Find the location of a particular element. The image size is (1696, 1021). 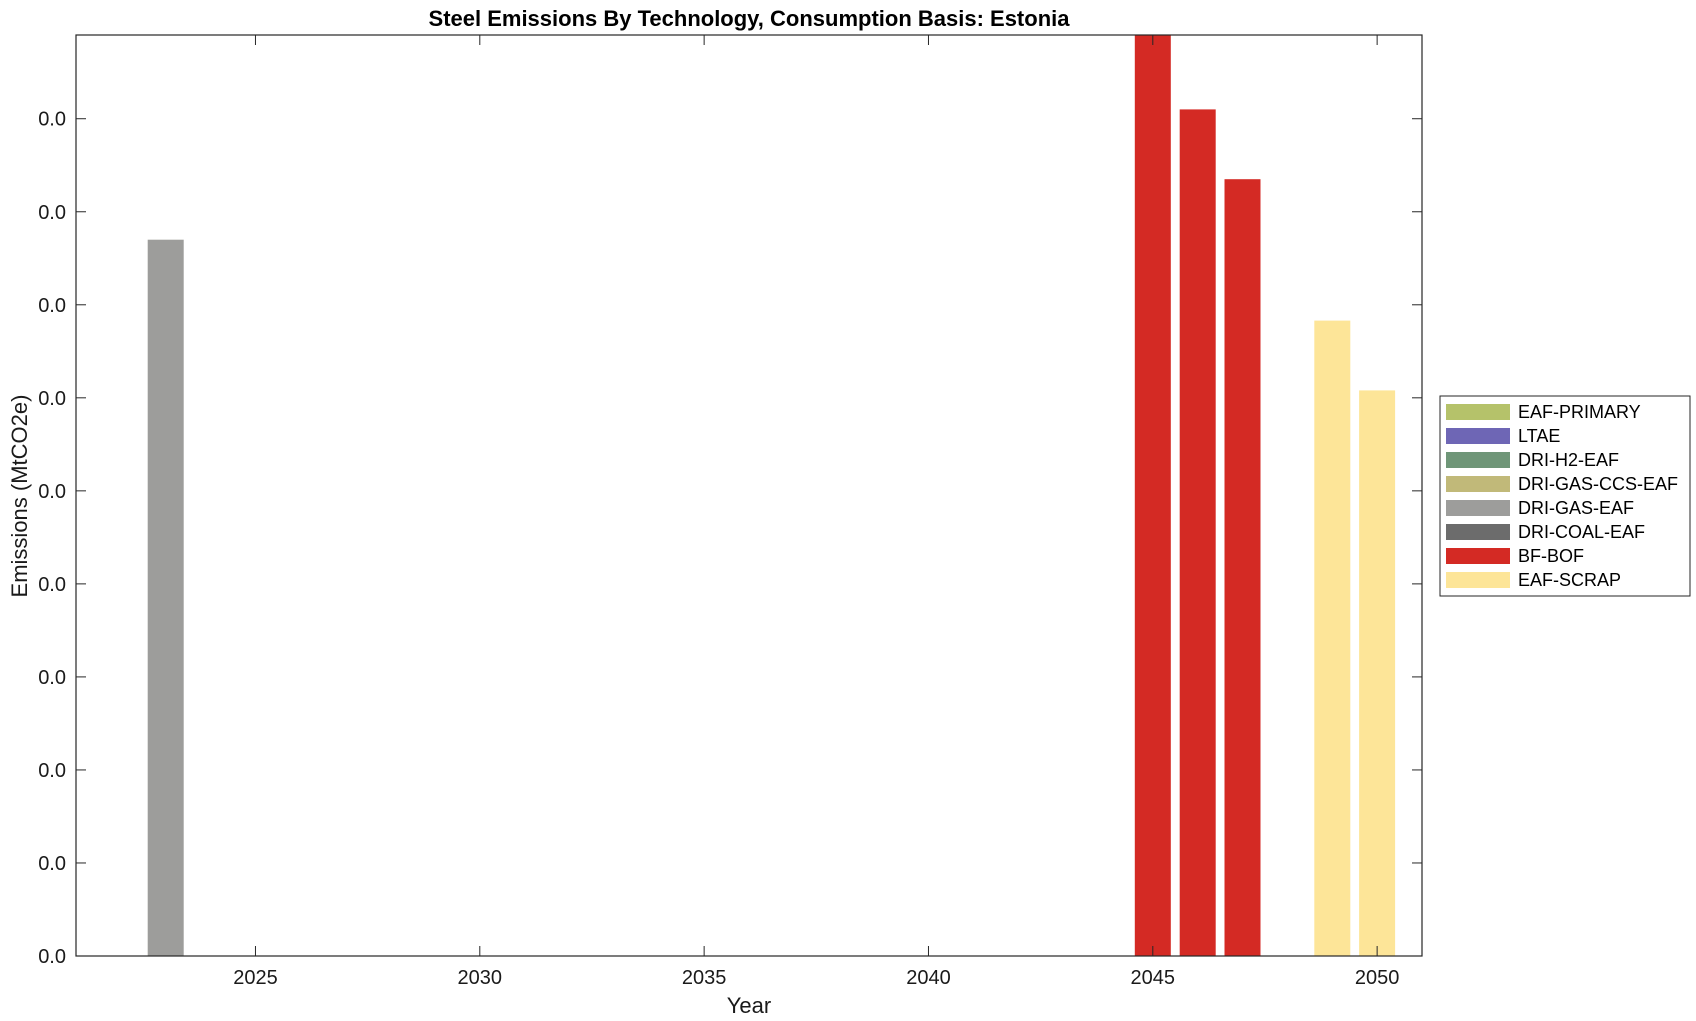

x-tick-label: 2040 is located at coordinates (928, 978).